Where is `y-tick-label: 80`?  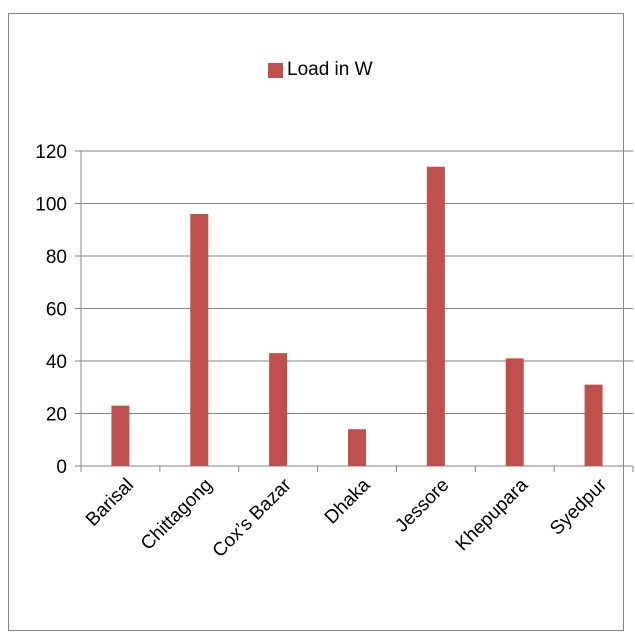 y-tick-label: 80 is located at coordinates (56, 257).